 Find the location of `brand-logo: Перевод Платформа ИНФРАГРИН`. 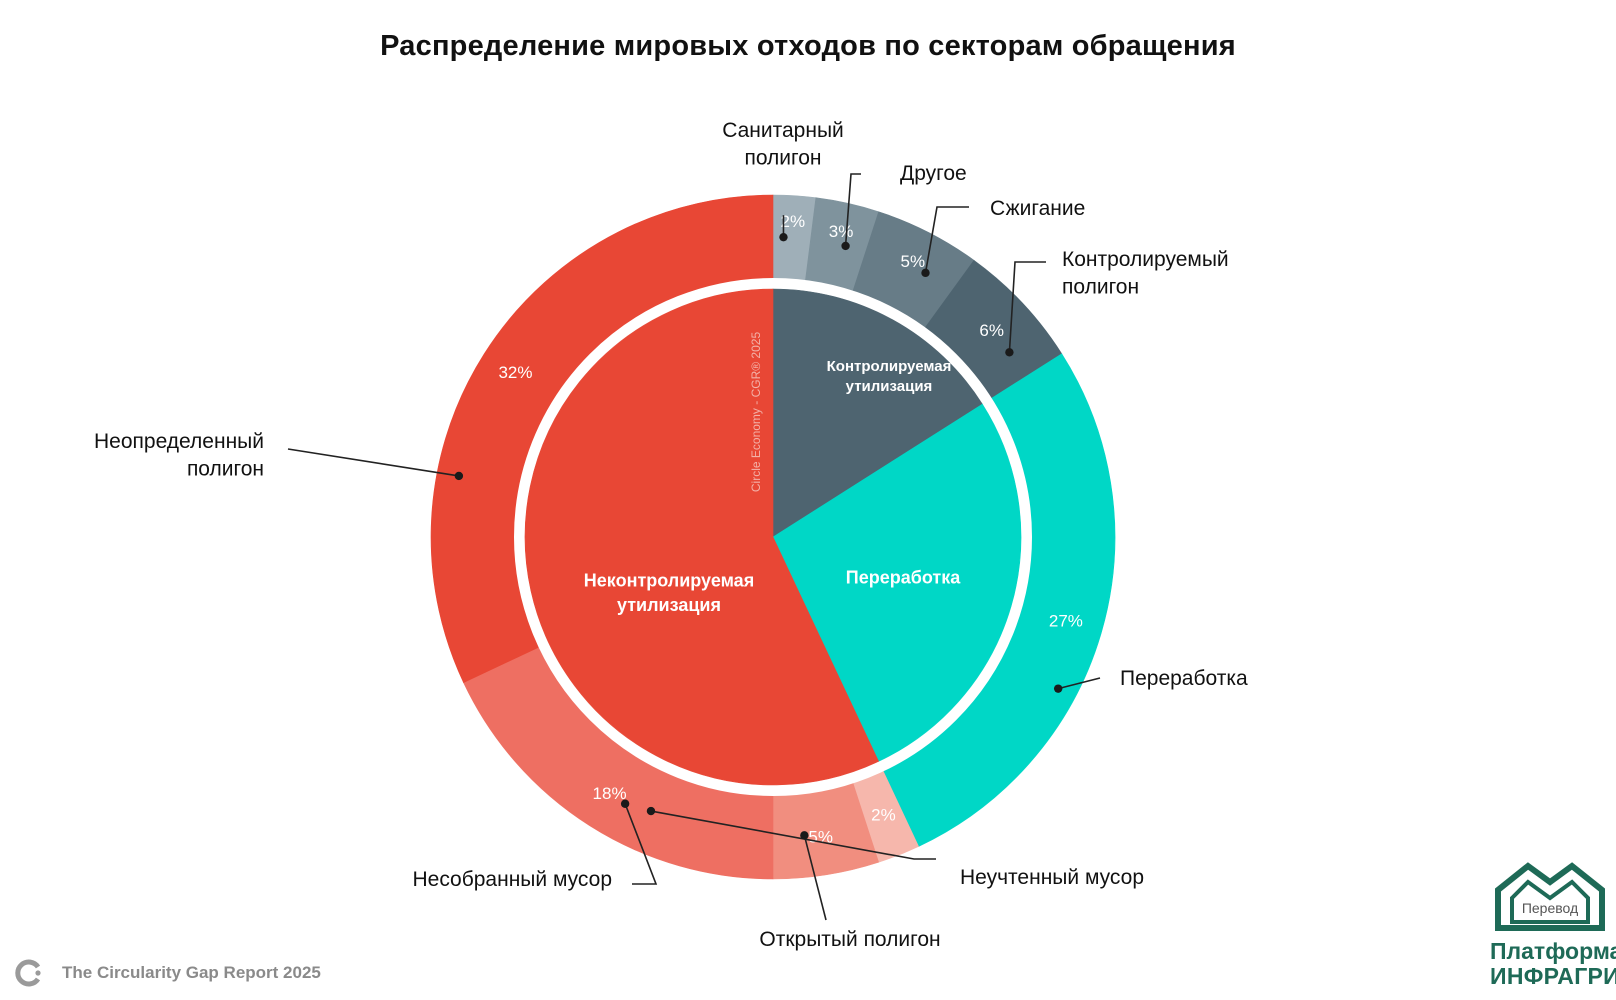

brand-logo: Перевод Платформа ИНФРАГРИН is located at coordinates (1553, 922).